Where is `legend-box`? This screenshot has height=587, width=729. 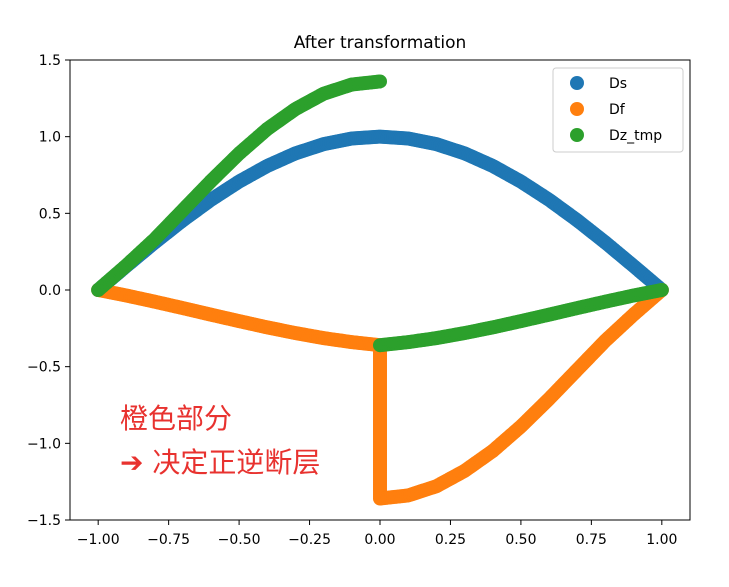 legend-box is located at coordinates (618, 110).